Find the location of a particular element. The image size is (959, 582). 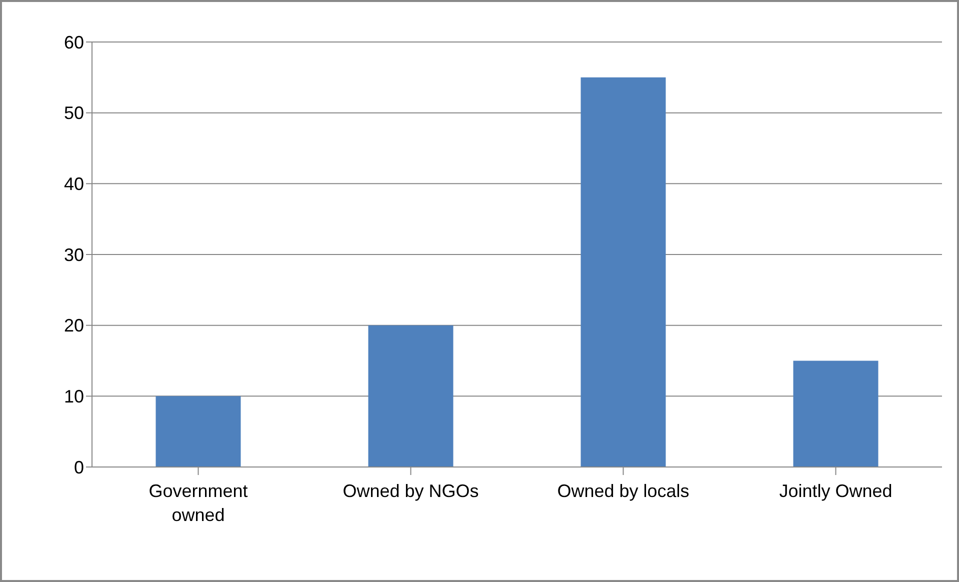

y-tick-label: 60 is located at coordinates (74, 42).